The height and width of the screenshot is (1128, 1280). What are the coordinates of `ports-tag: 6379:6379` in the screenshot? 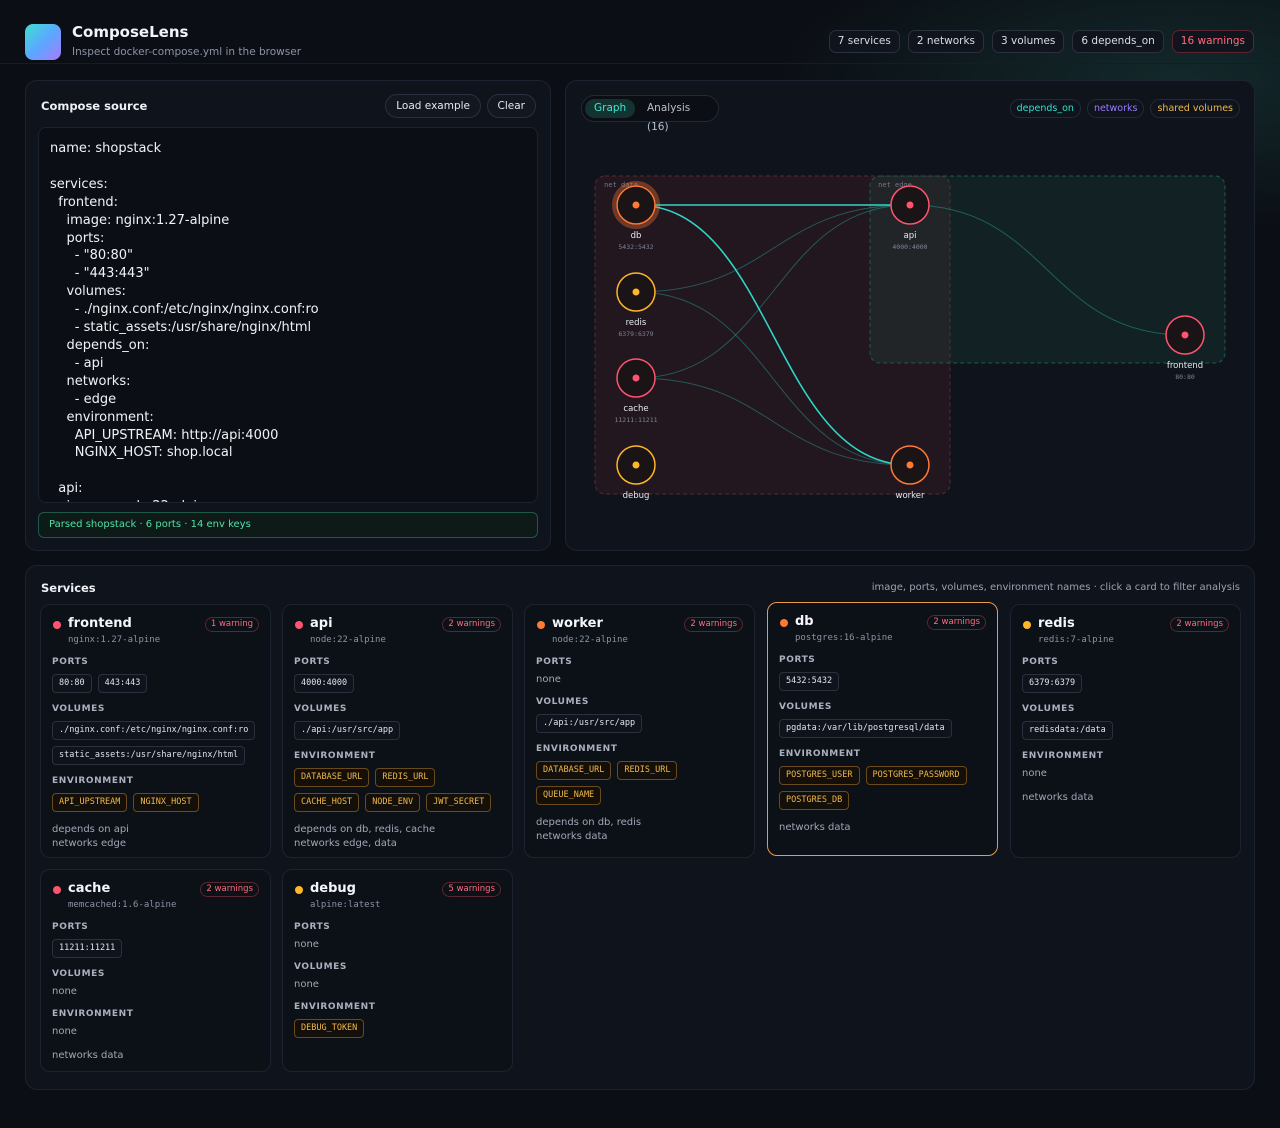 It's located at (1052, 683).